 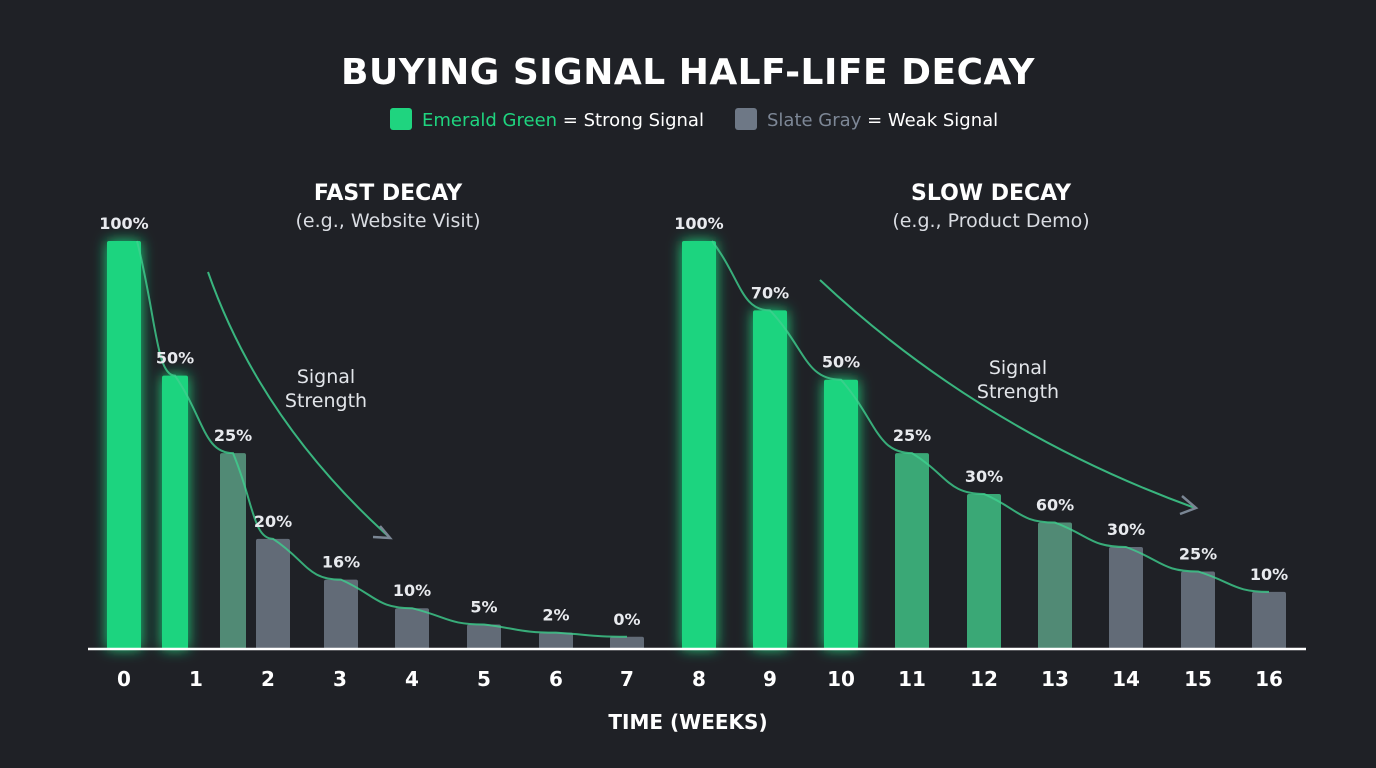 What do you see at coordinates (984, 679) in the screenshot?
I see `x-tick-12: 12` at bounding box center [984, 679].